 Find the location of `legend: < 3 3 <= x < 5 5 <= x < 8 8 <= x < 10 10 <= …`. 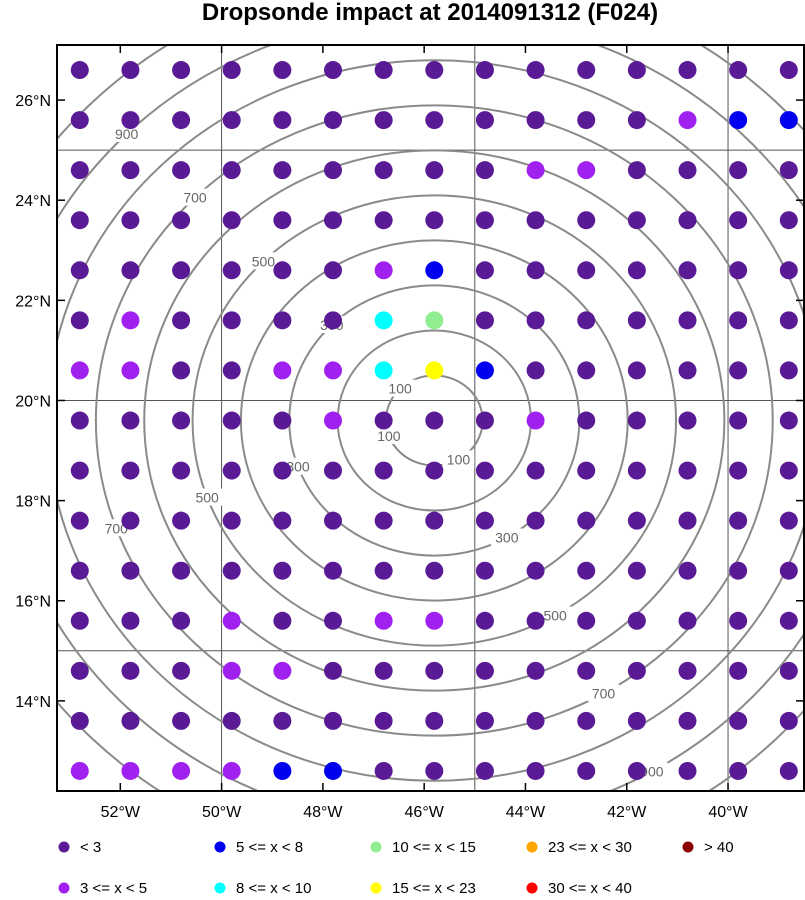

legend: < 3 3 <= x < 5 5 <= x < 8 8 <= x < 10 10 <= … is located at coordinates (396, 868).